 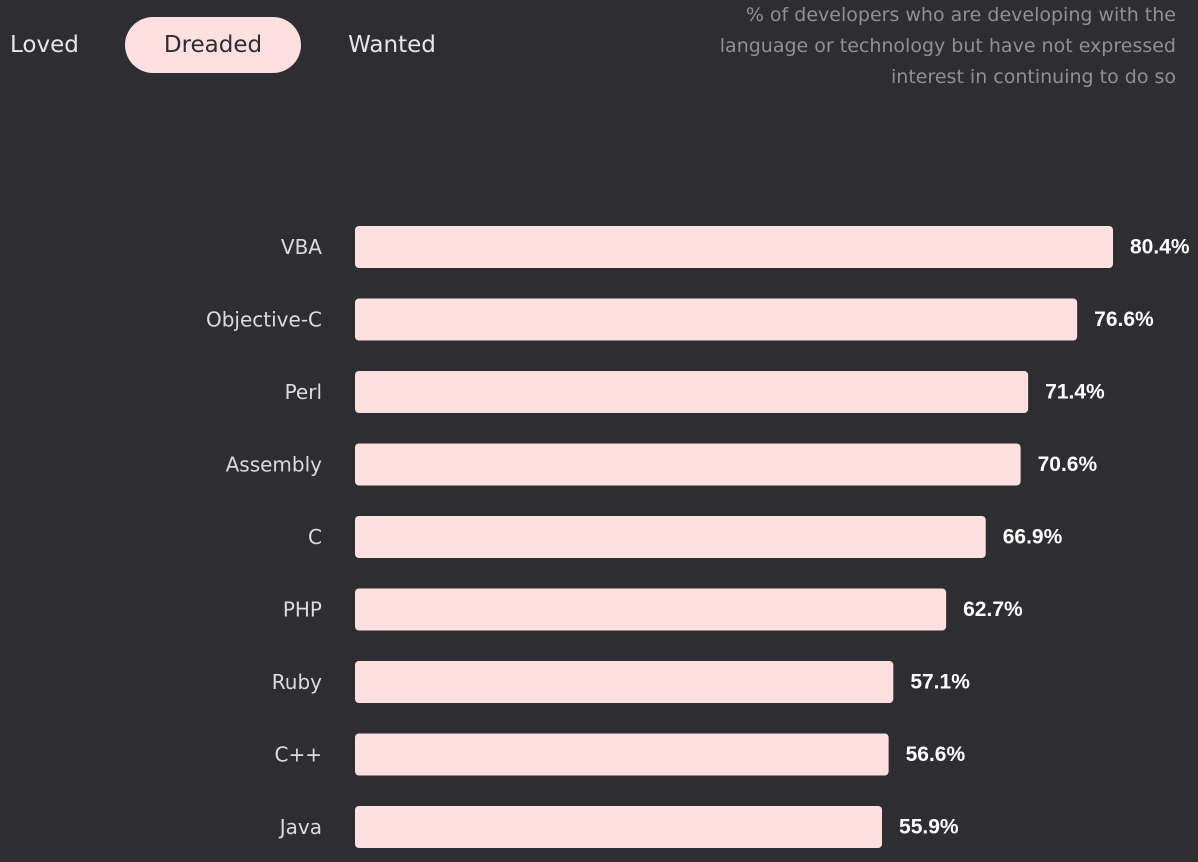 I want to click on value-label-c: 66.9%, so click(x=1033, y=537).